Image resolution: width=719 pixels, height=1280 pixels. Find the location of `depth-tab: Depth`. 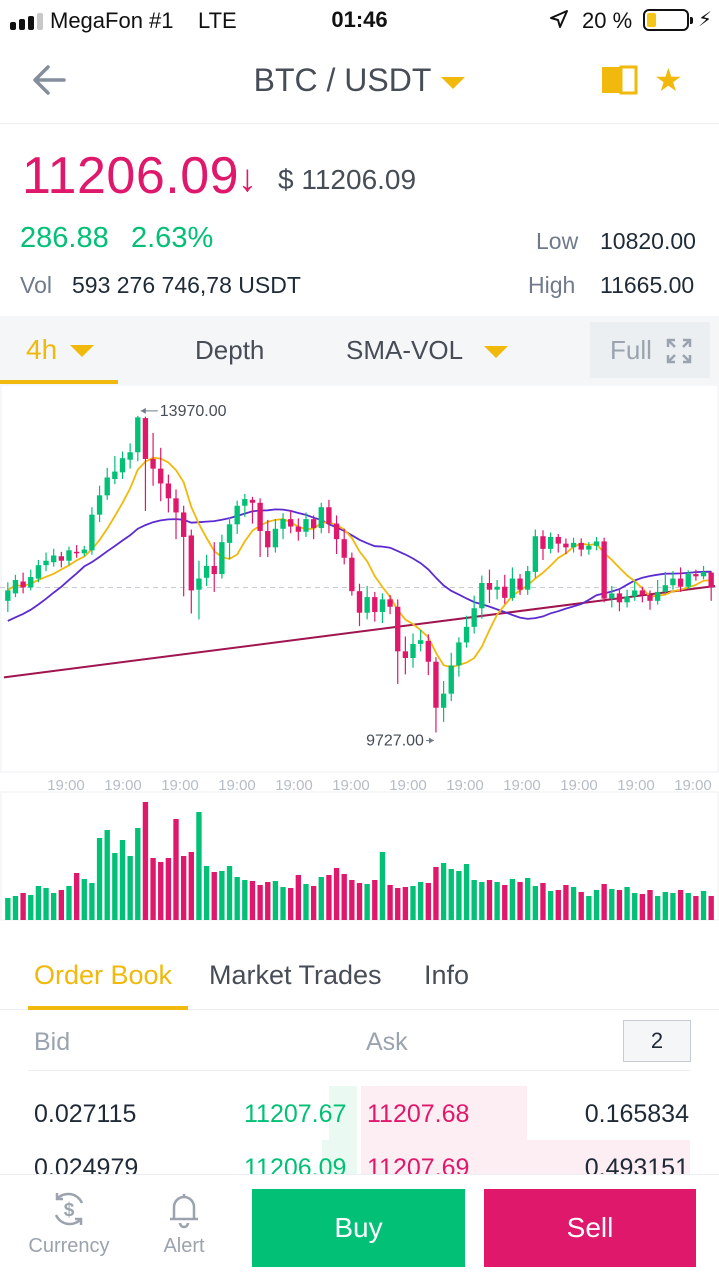

depth-tab: Depth is located at coordinates (230, 350).